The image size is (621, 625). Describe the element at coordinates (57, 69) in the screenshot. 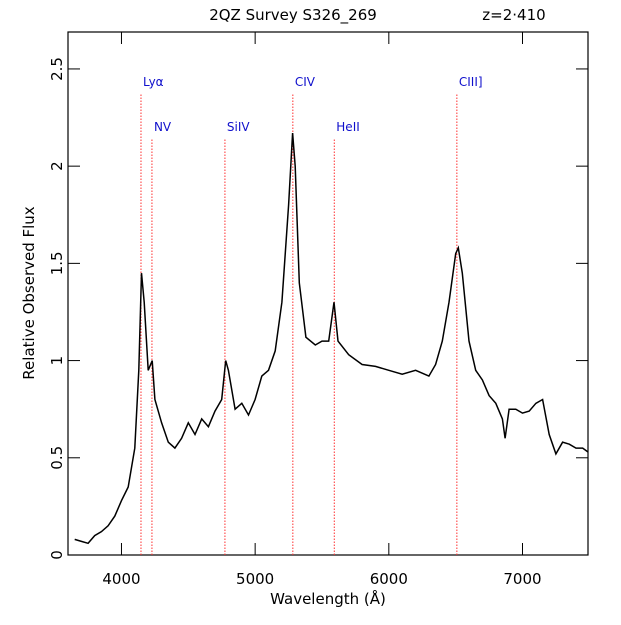

I see `y-tick-label: 2.5` at that location.